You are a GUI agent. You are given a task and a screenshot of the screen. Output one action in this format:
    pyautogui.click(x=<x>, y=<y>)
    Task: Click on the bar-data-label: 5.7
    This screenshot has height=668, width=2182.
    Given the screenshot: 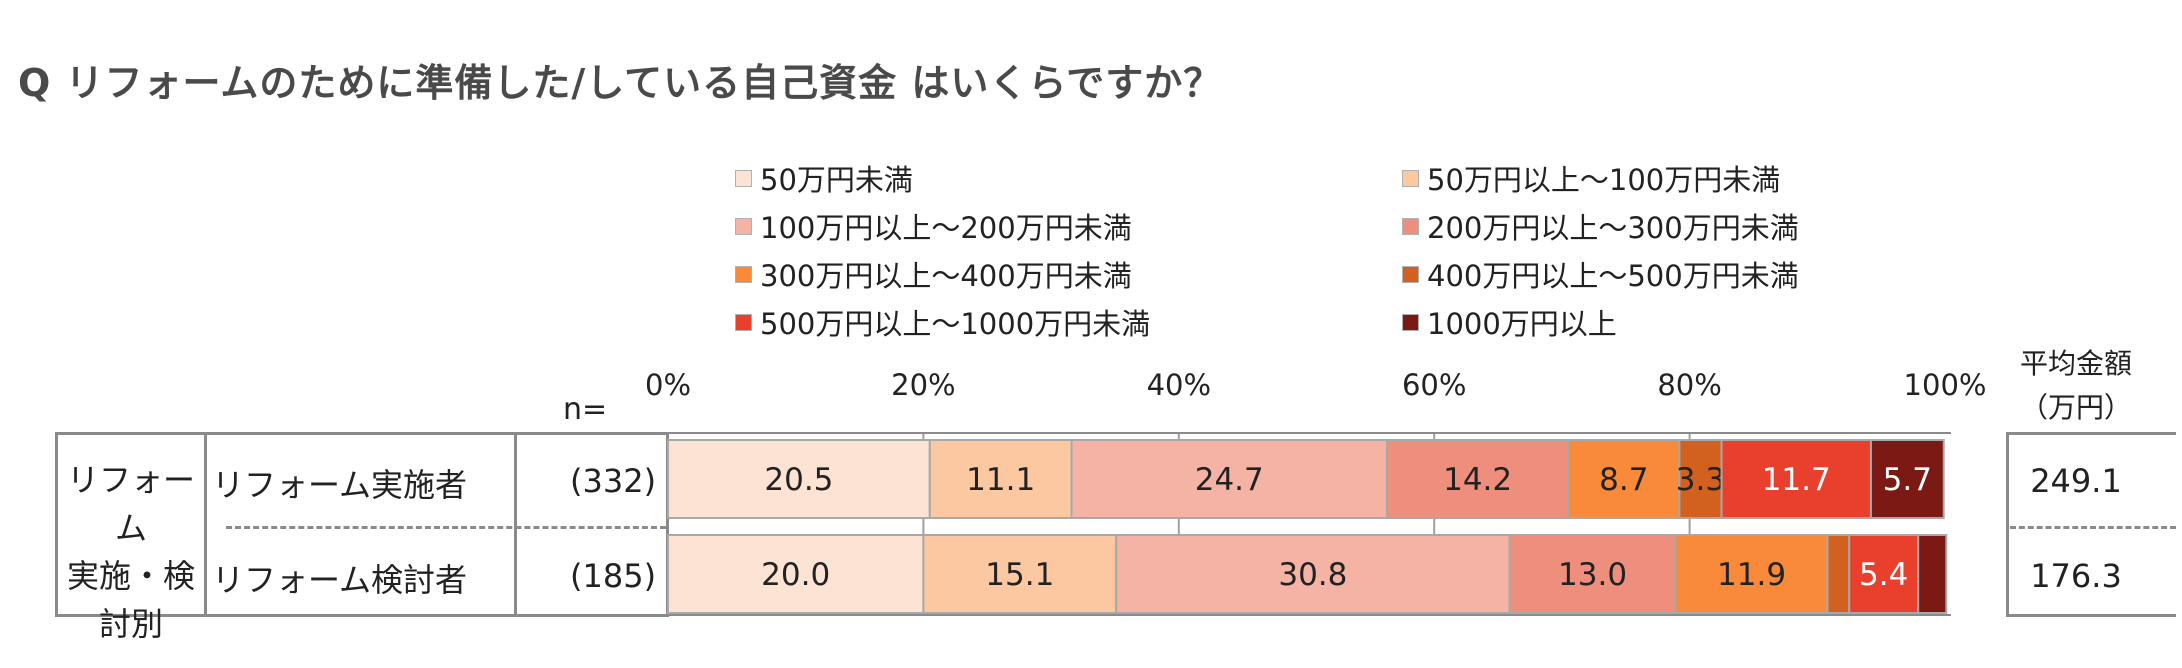 What is the action you would take?
    pyautogui.click(x=1907, y=480)
    